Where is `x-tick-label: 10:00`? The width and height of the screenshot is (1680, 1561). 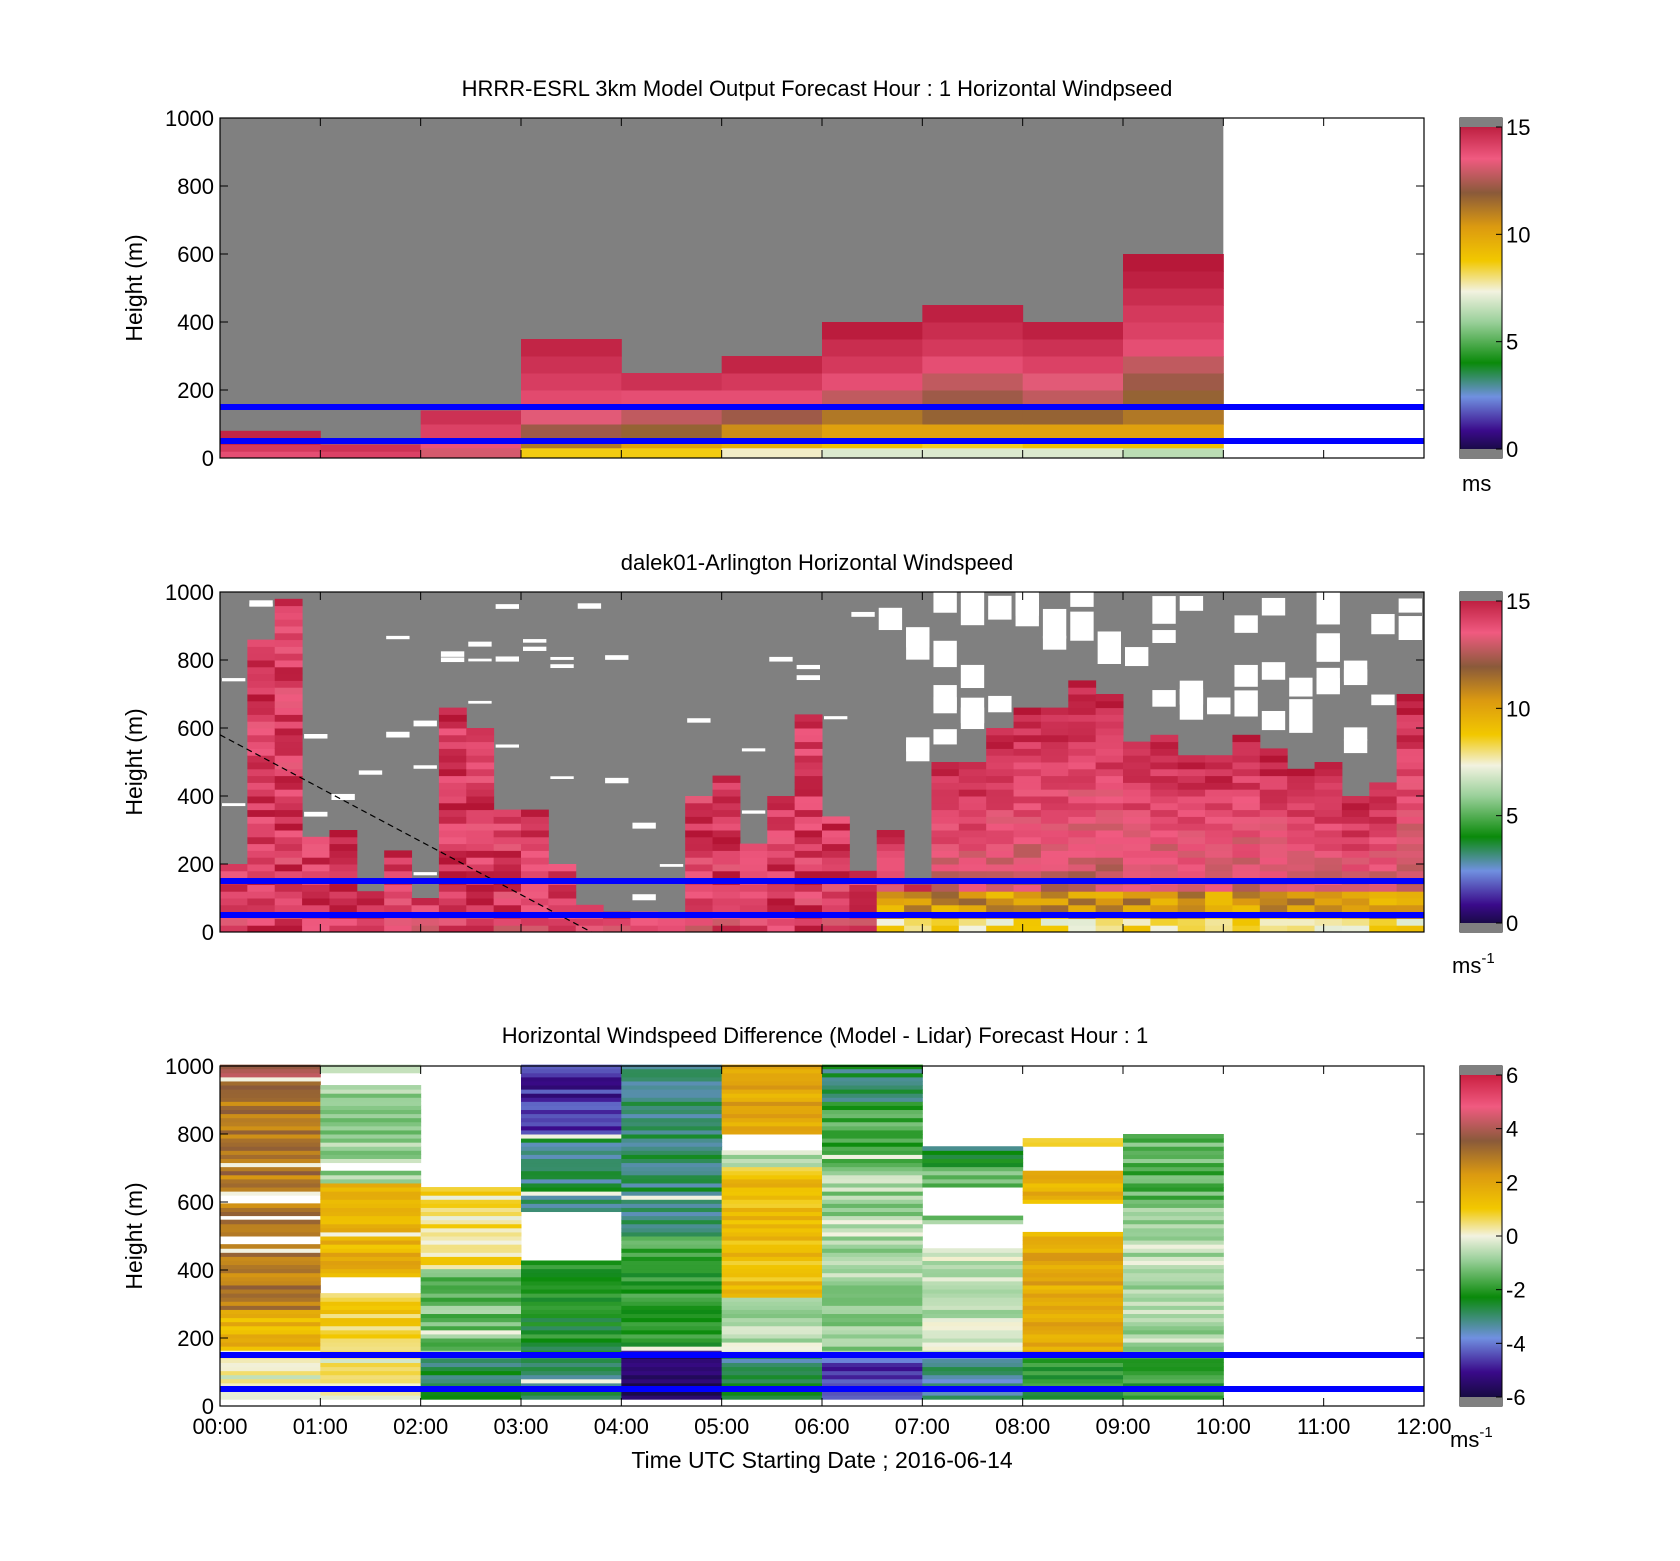 x-tick-label: 10:00 is located at coordinates (1223, 1426).